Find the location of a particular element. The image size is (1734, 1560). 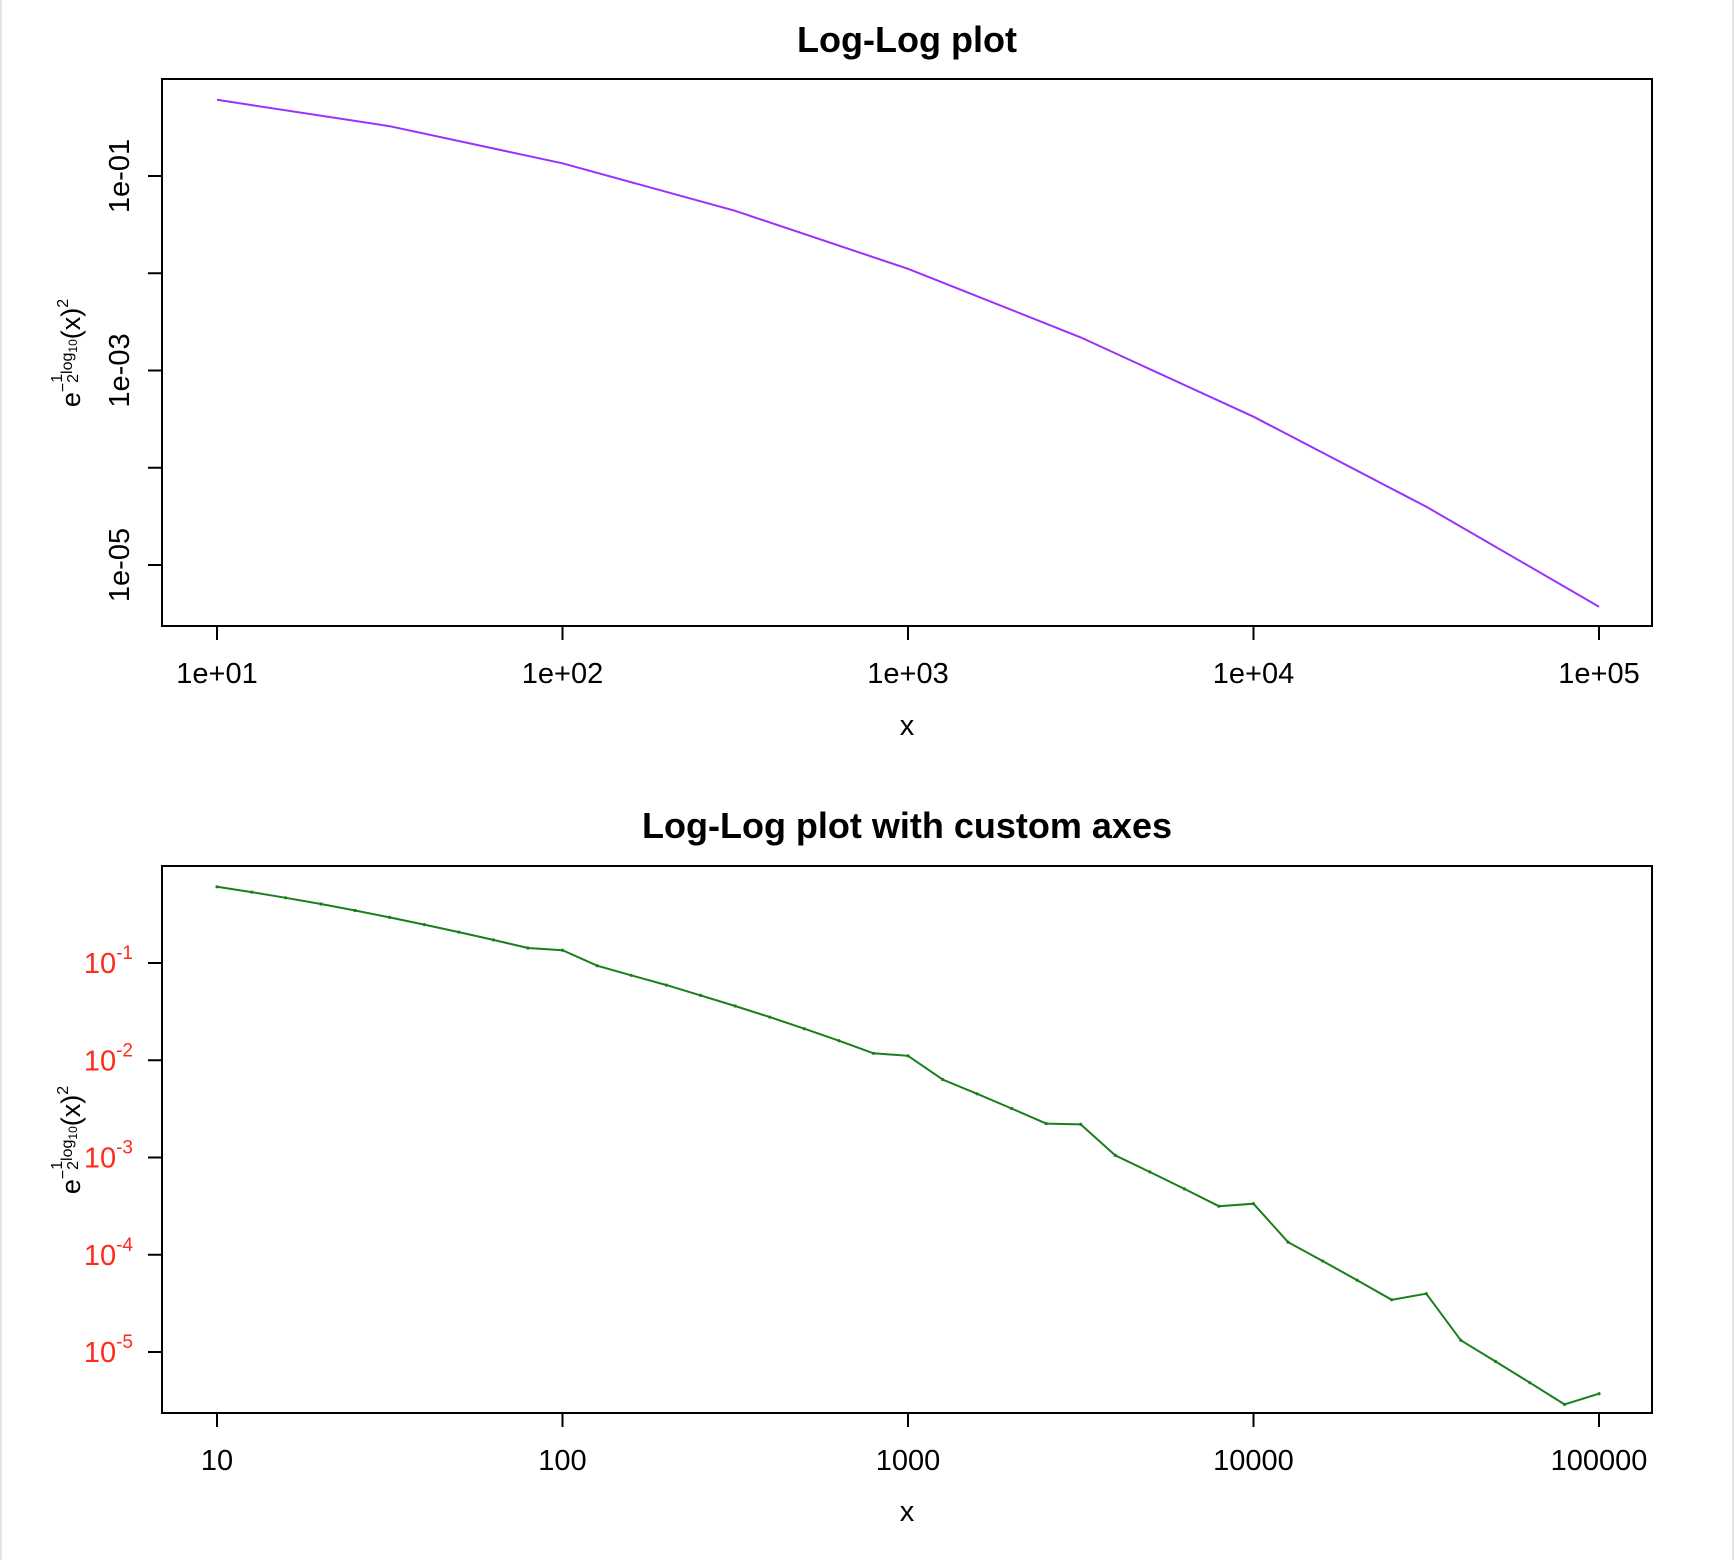

y-tick-label: 10⁻³ is located at coordinates (108, 1156).